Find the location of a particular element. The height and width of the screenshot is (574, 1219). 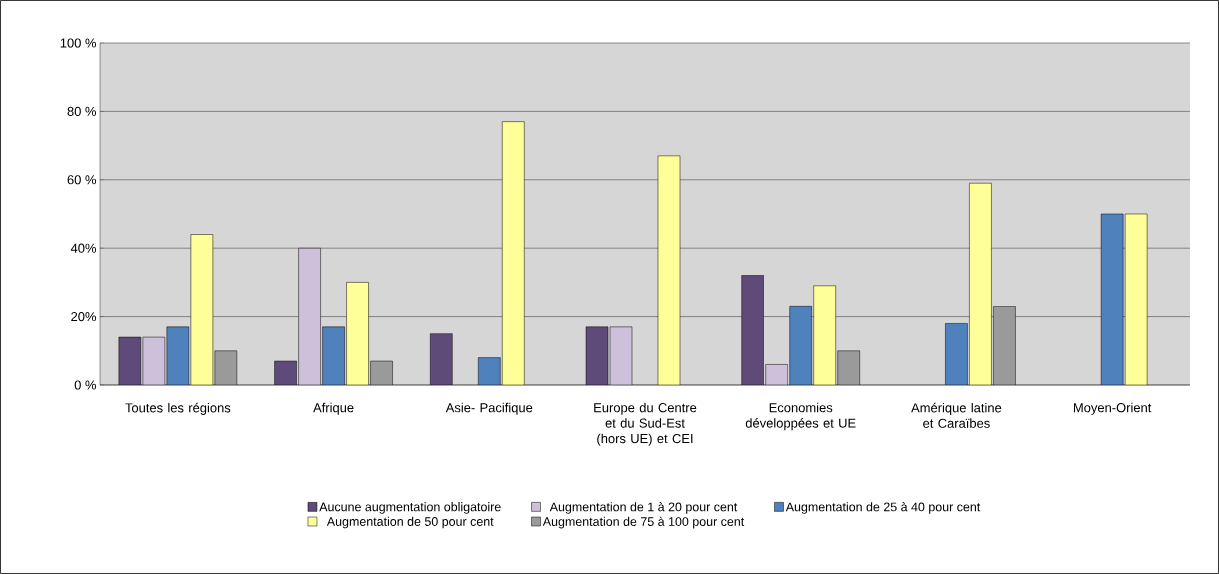

bar is located at coordinates (309, 316).